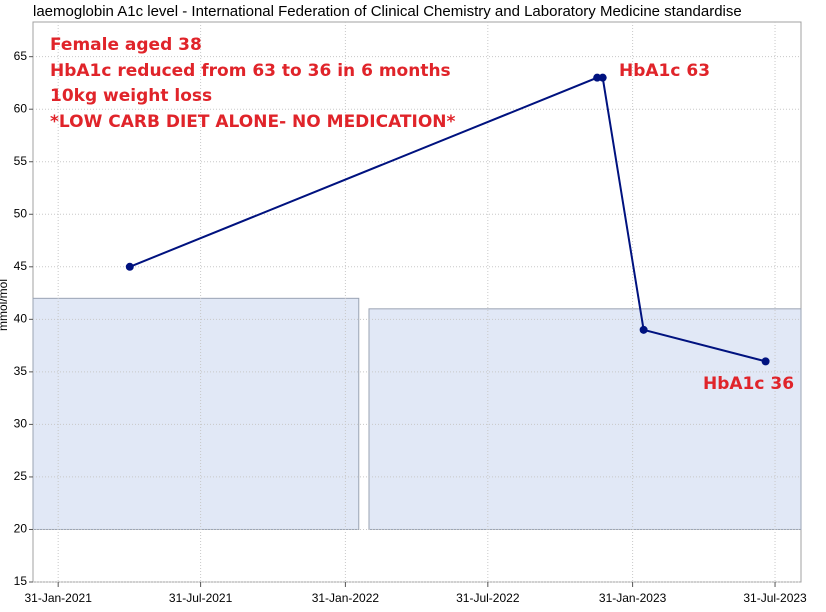  Describe the element at coordinates (775, 598) in the screenshot. I see `x-tick-label: 31-Jul-2023` at that location.